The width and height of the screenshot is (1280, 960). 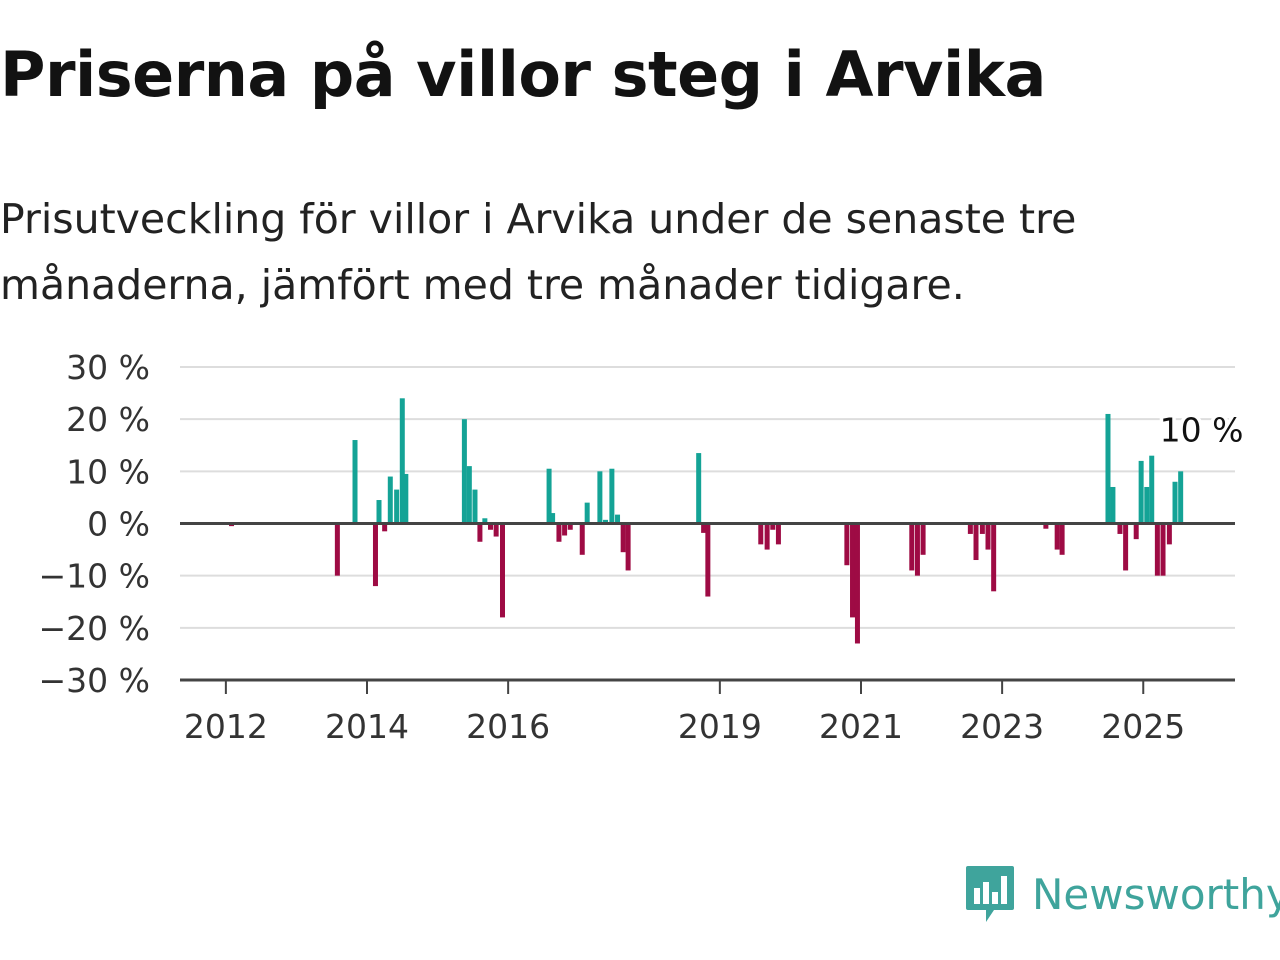 I want to click on y-tick-label: 10 %, so click(x=108, y=471).